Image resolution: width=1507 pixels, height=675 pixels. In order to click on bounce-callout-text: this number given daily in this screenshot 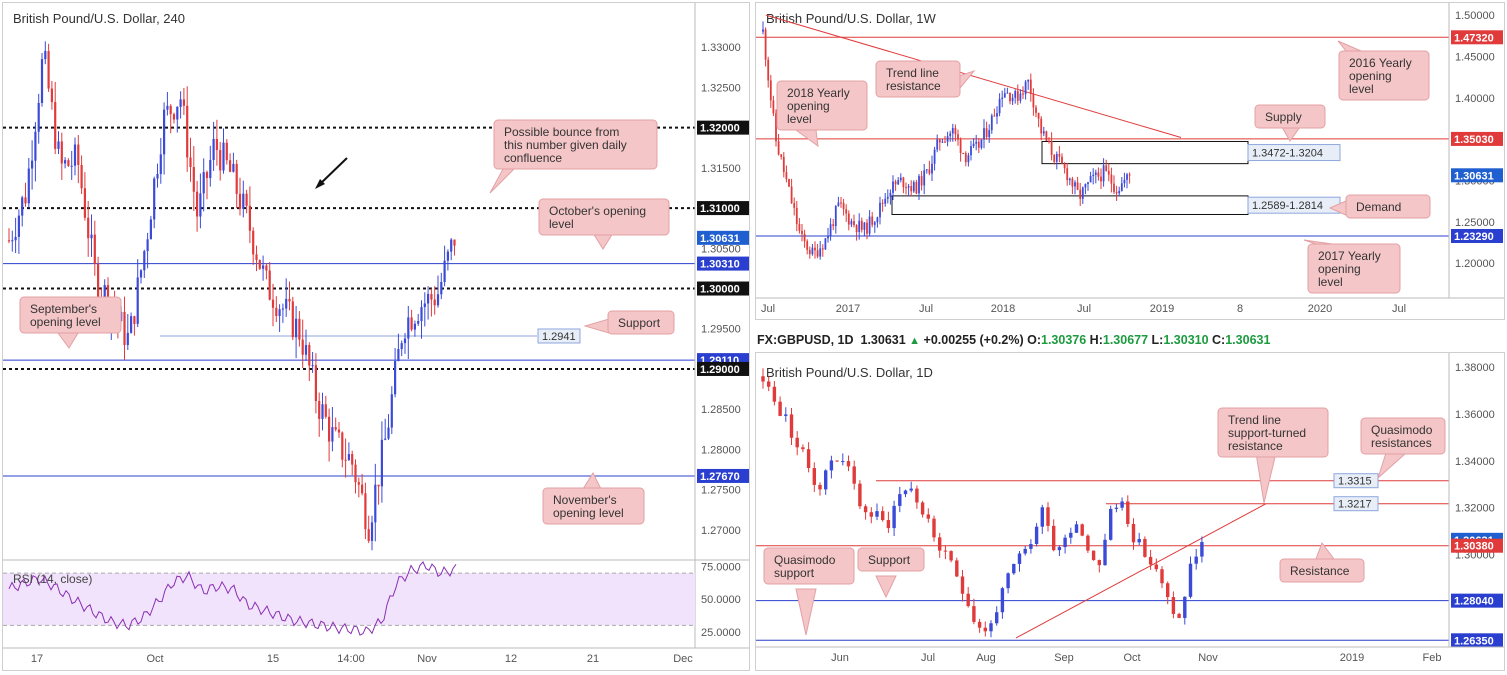, I will do `click(565, 145)`.